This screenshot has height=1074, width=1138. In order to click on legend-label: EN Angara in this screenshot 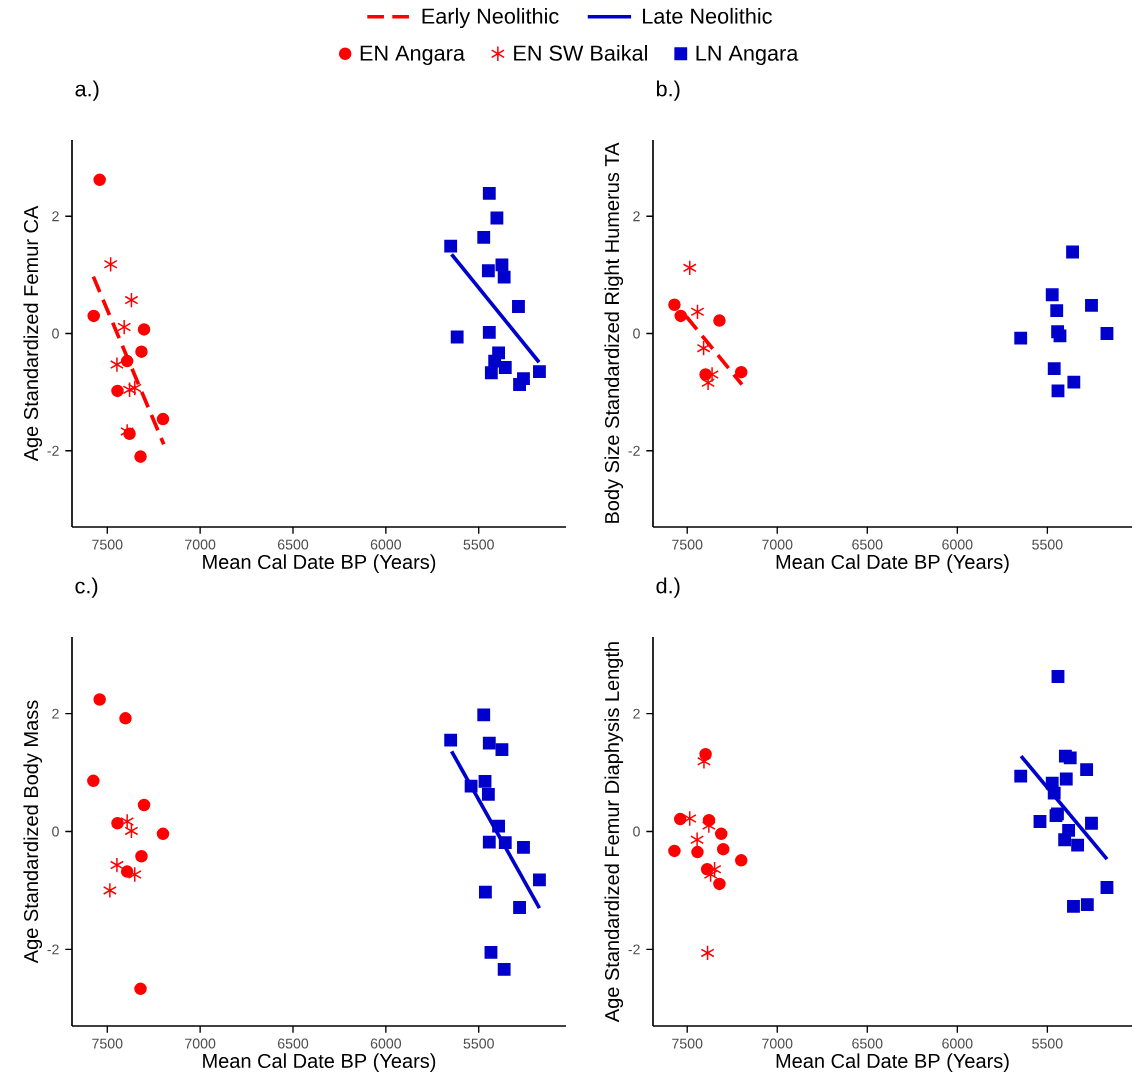, I will do `click(412, 55)`.